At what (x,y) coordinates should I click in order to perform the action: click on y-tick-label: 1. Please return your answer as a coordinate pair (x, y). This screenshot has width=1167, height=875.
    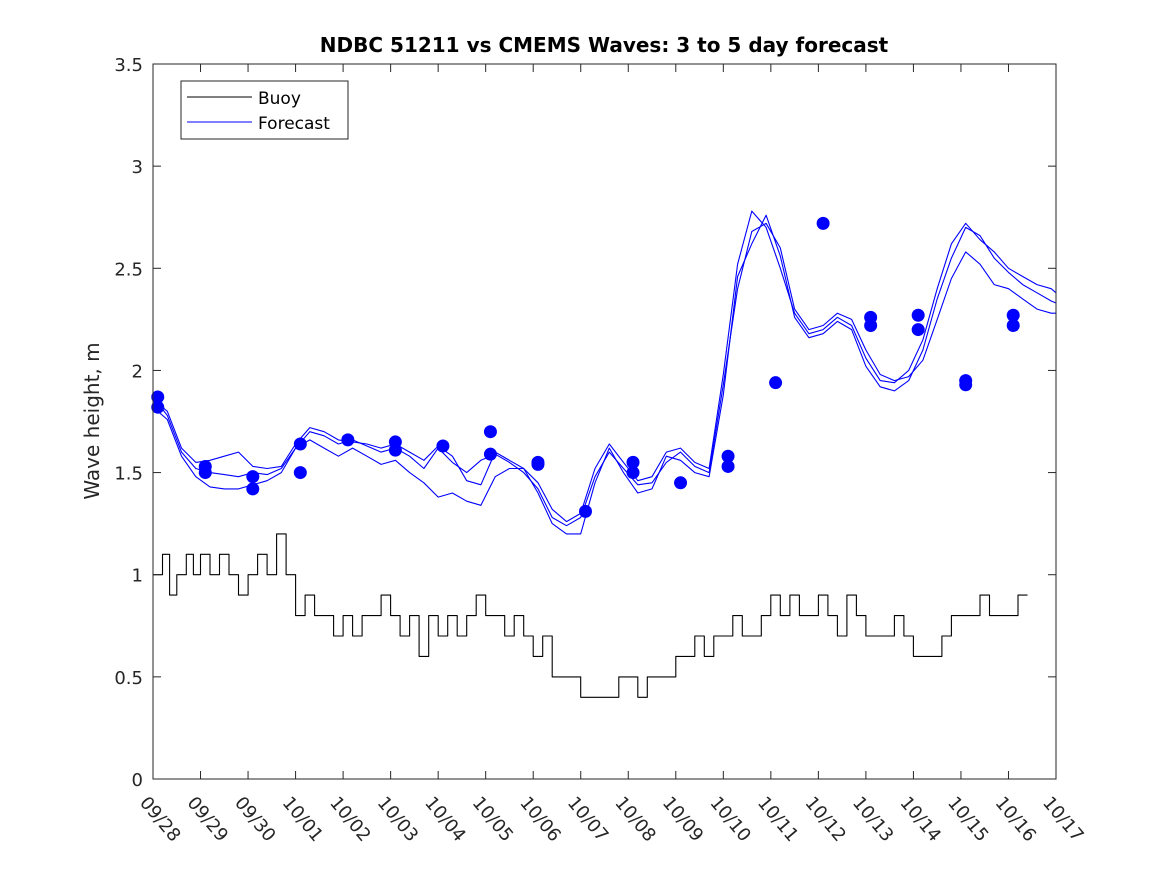
    Looking at the image, I should click on (137, 576).